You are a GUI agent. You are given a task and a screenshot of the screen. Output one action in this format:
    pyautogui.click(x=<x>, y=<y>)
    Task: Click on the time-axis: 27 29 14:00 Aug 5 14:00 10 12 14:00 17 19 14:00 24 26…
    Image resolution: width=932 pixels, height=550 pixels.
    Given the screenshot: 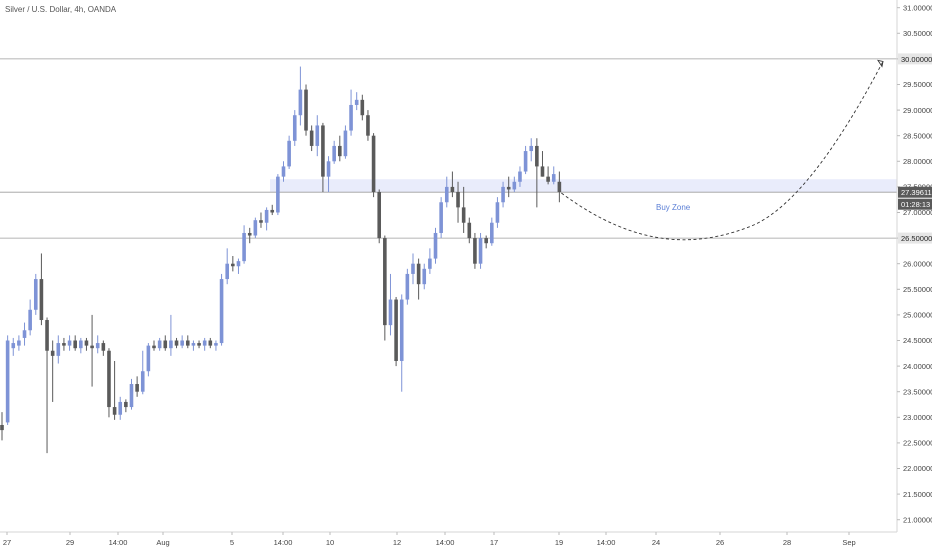 What is the action you would take?
    pyautogui.click(x=429, y=539)
    